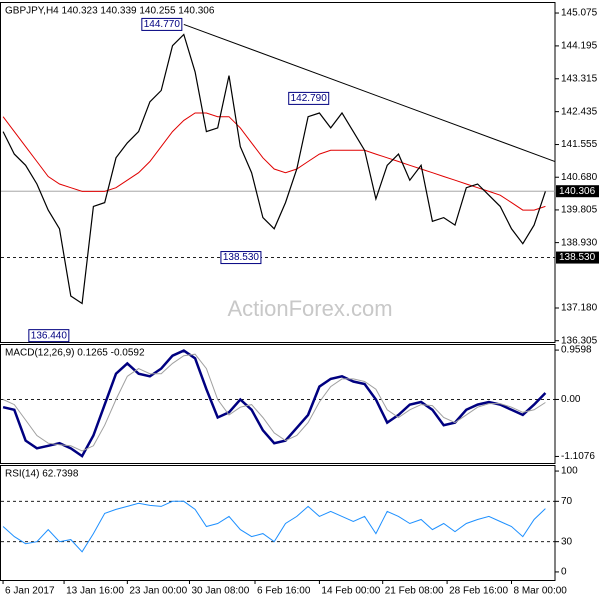  Describe the element at coordinates (579, 111) in the screenshot. I see `y-tick-label: 142.435` at that location.